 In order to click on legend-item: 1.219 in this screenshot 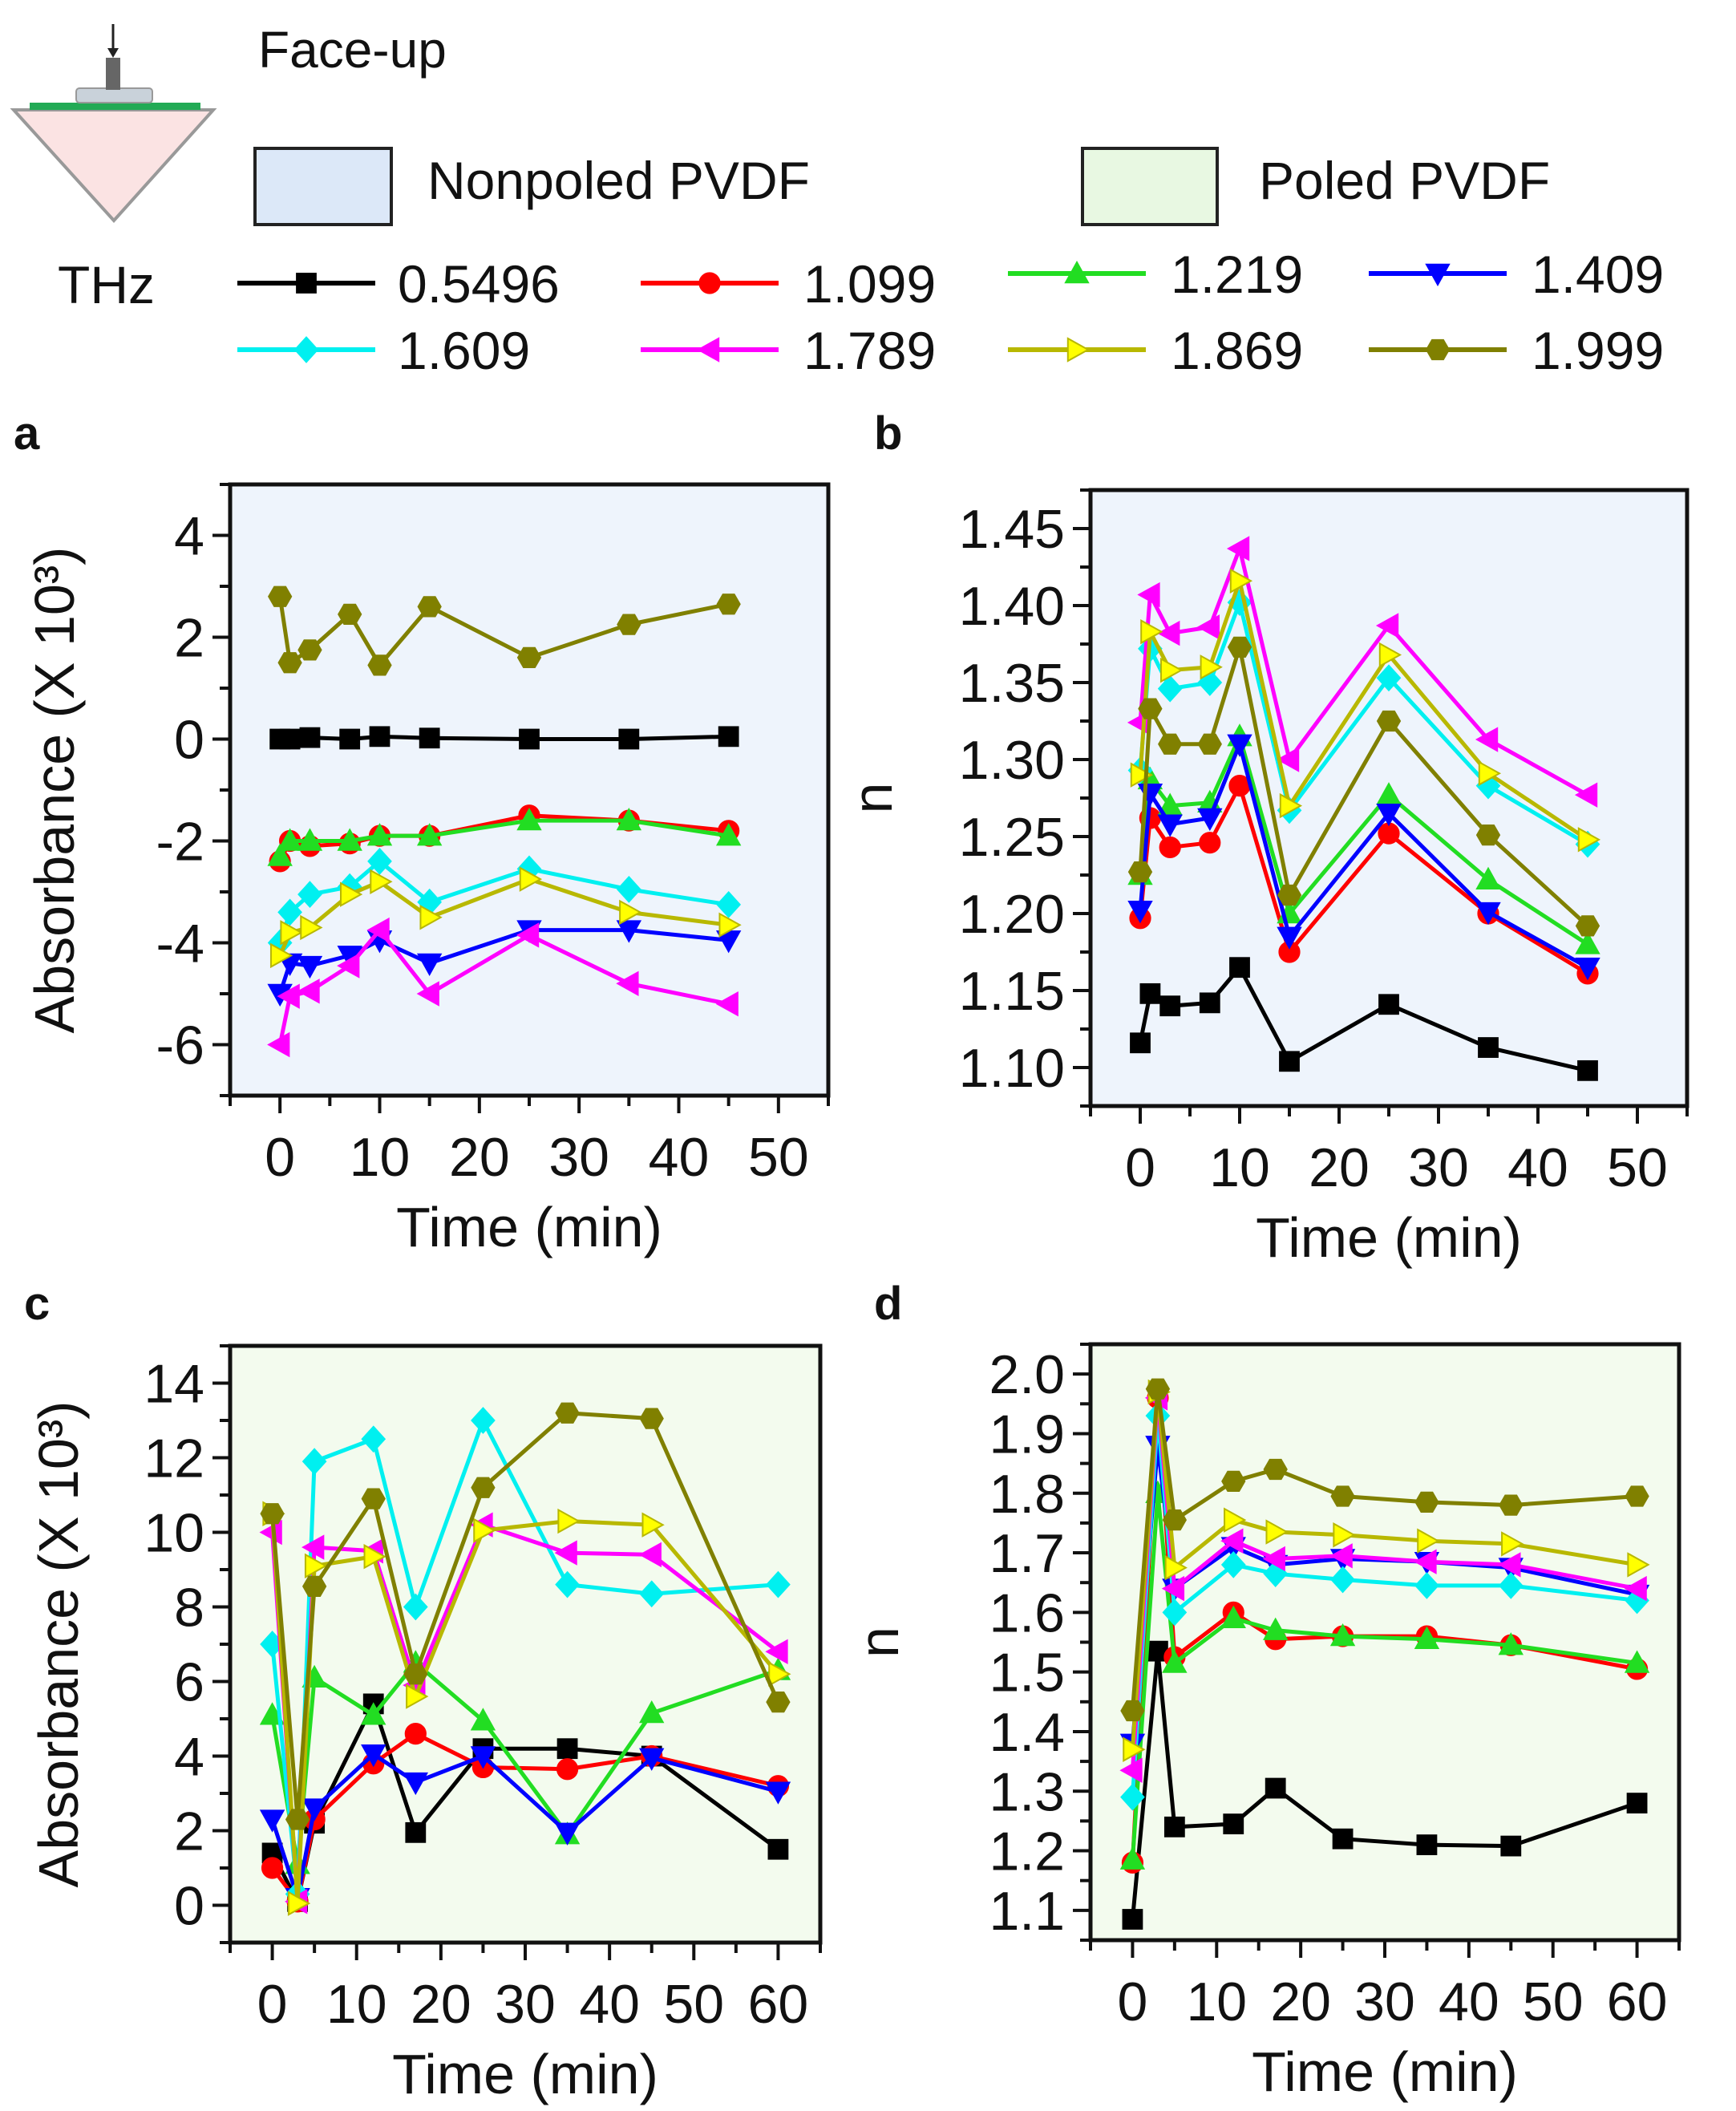, I will do `click(1156, 274)`.